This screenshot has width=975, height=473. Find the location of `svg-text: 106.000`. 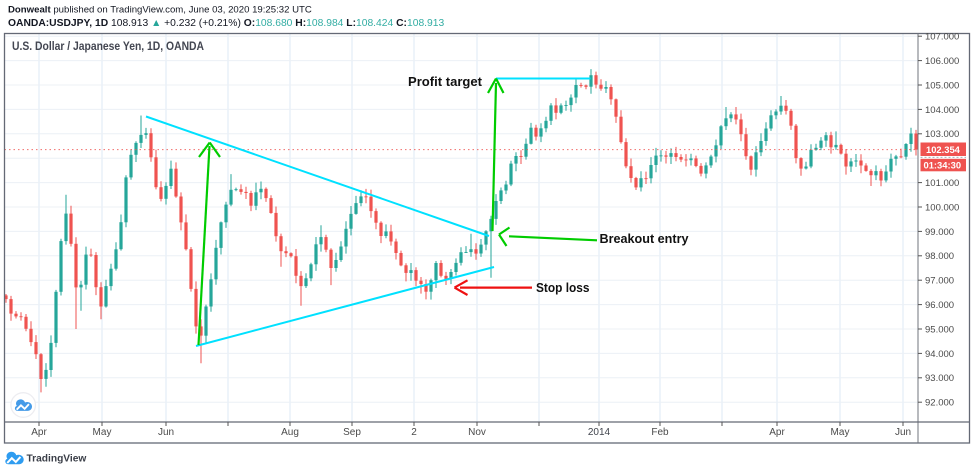

svg-text: 106.000 is located at coordinates (942, 61).